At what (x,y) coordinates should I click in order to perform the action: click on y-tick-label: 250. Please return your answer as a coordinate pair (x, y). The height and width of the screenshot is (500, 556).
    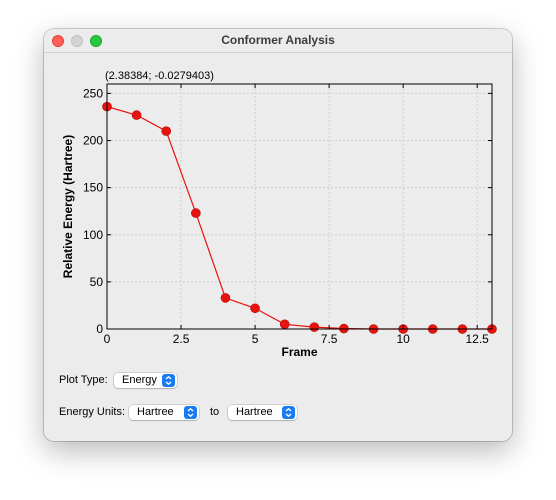
    Looking at the image, I should click on (93, 93).